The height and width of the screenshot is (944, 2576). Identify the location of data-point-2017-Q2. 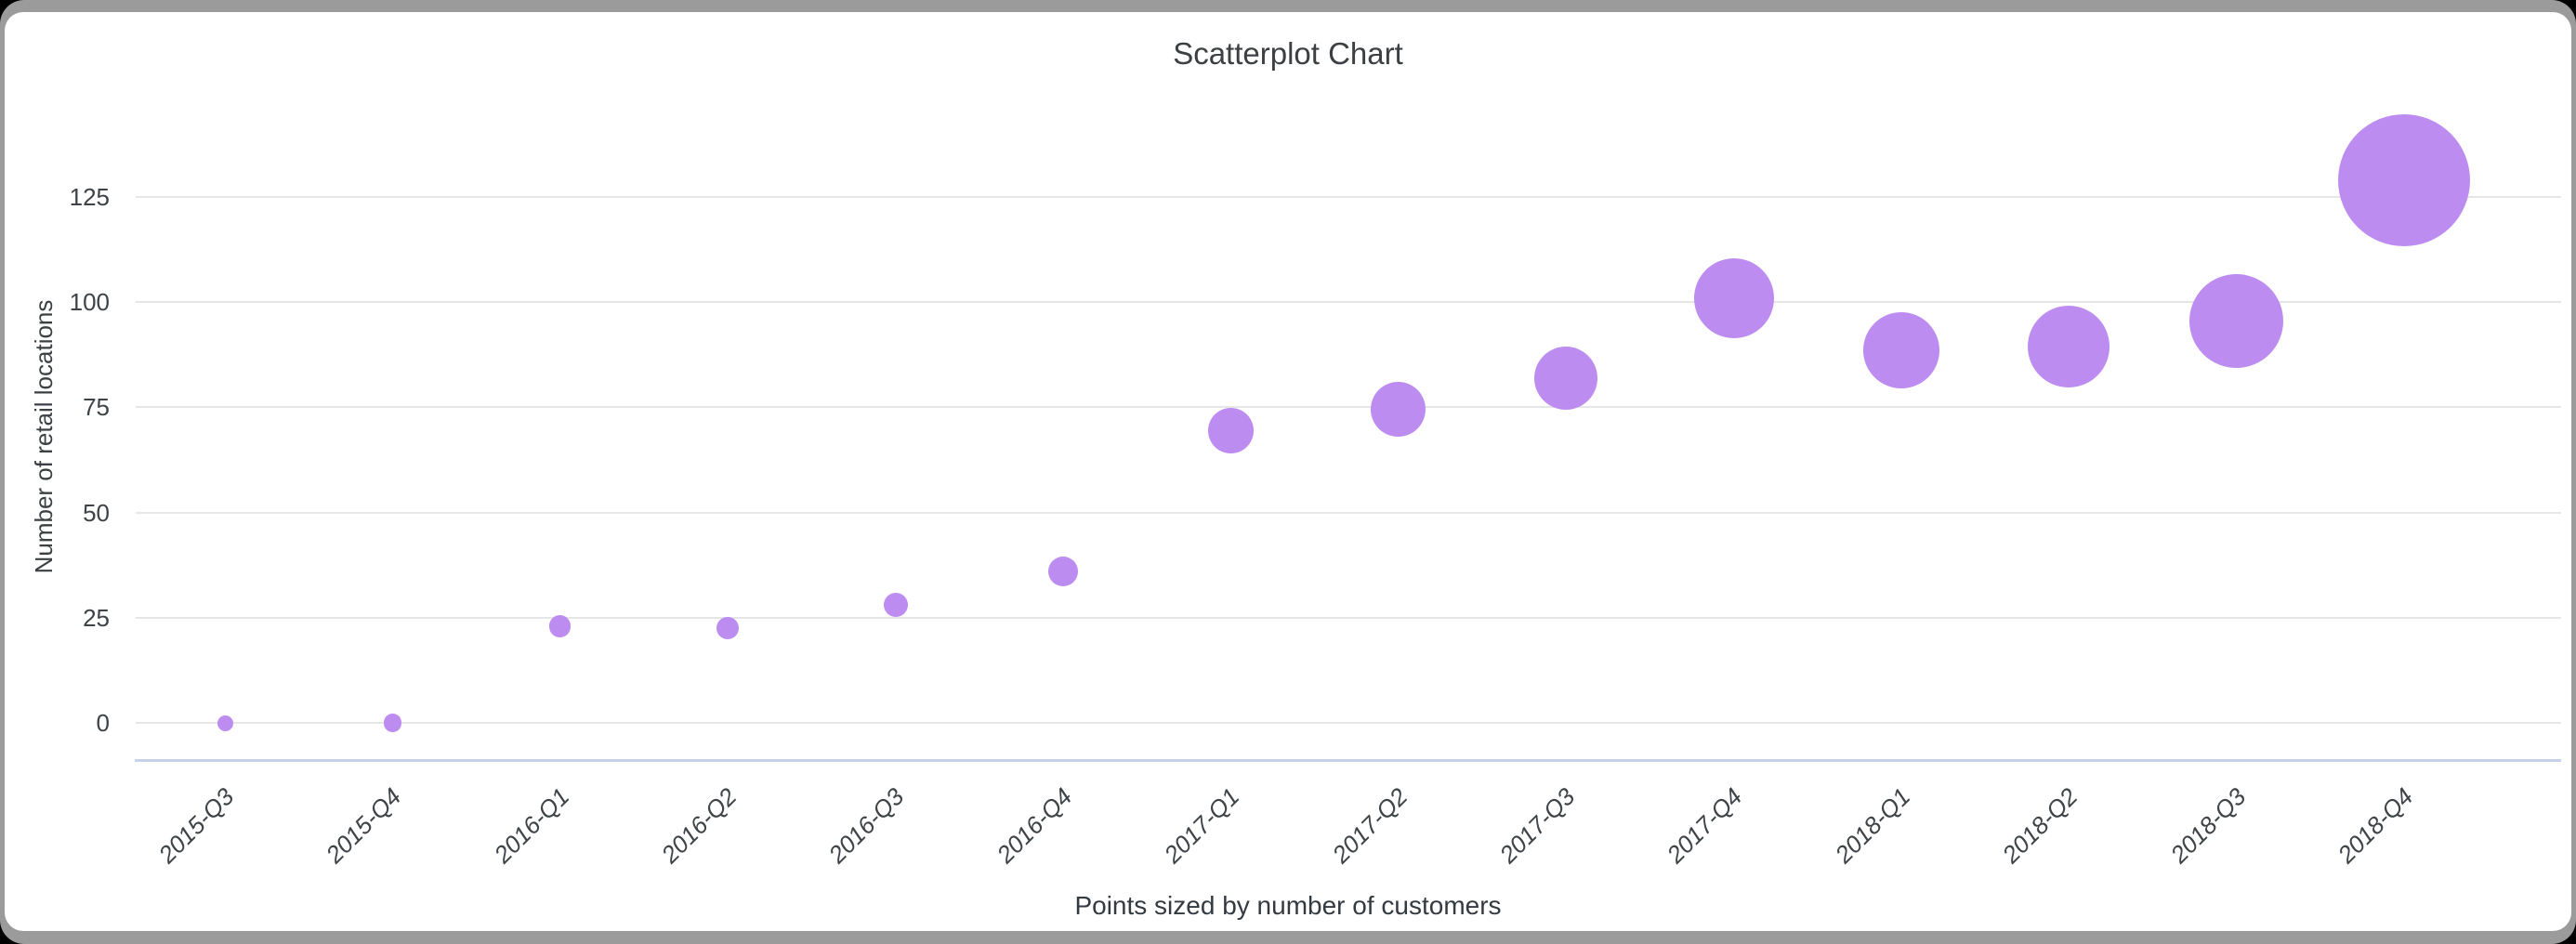
(1398, 410).